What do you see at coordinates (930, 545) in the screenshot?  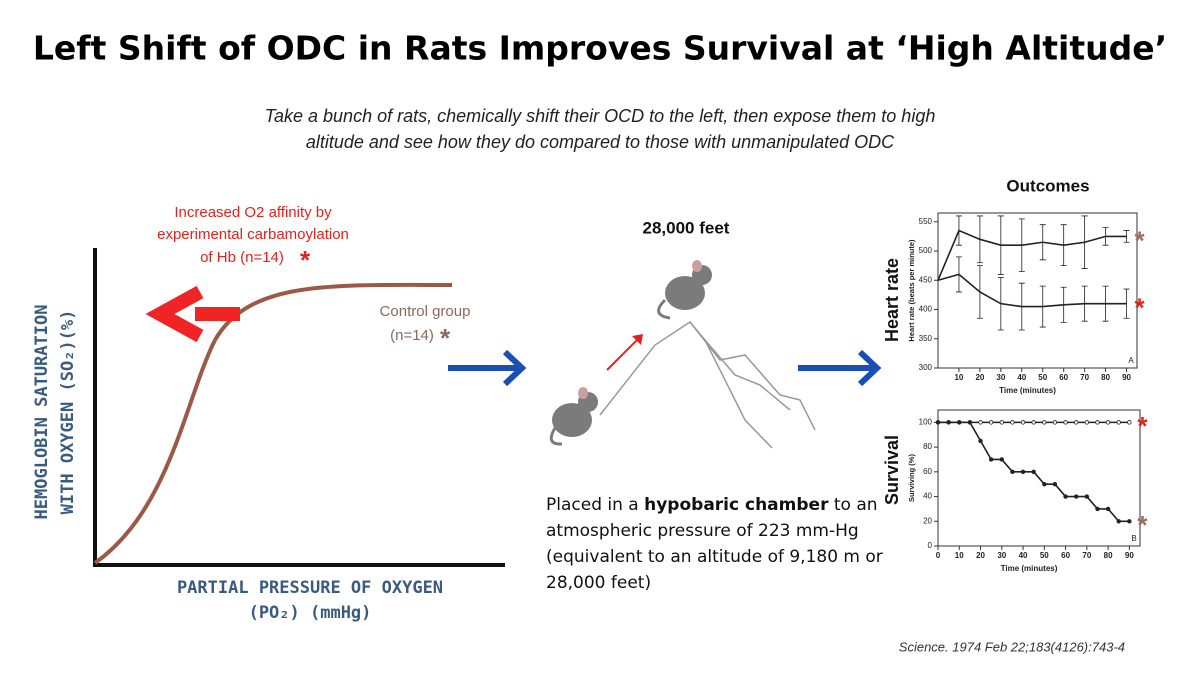 I see `y-tick-label: 0` at bounding box center [930, 545].